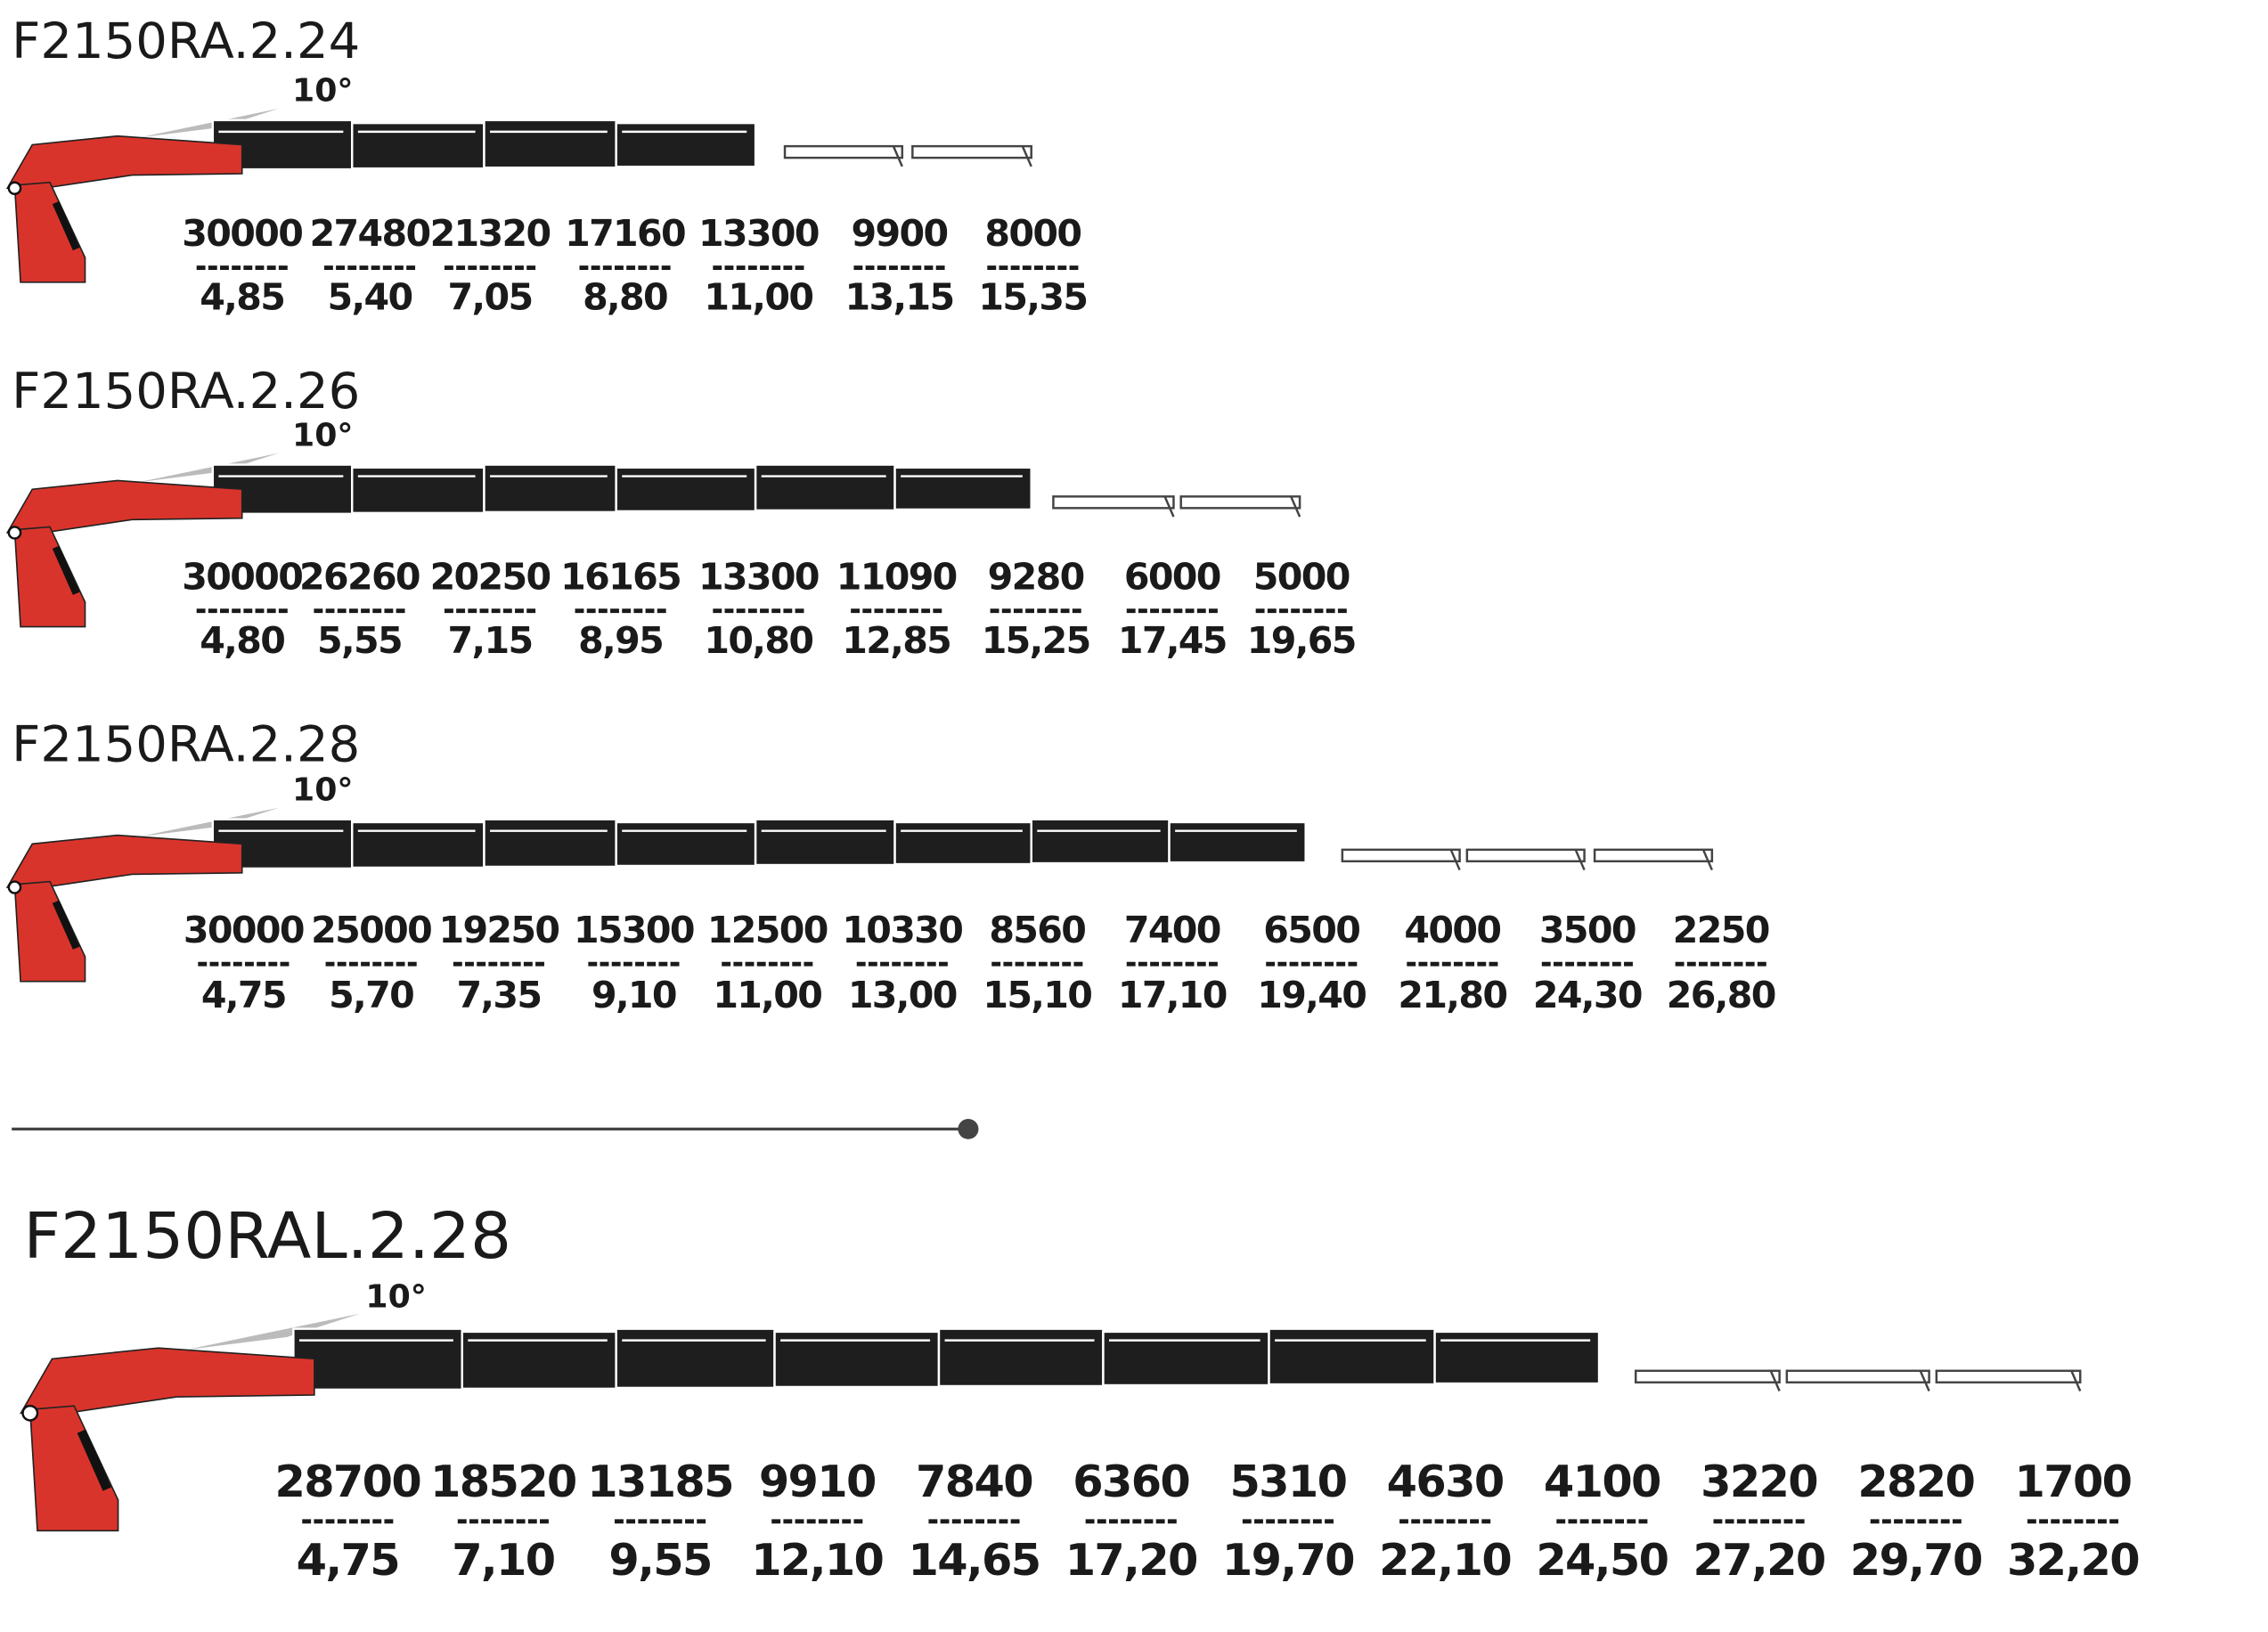 This screenshot has width=2268, height=1632. What do you see at coordinates (625, 297) in the screenshot?
I see `reach-value: 8,80` at bounding box center [625, 297].